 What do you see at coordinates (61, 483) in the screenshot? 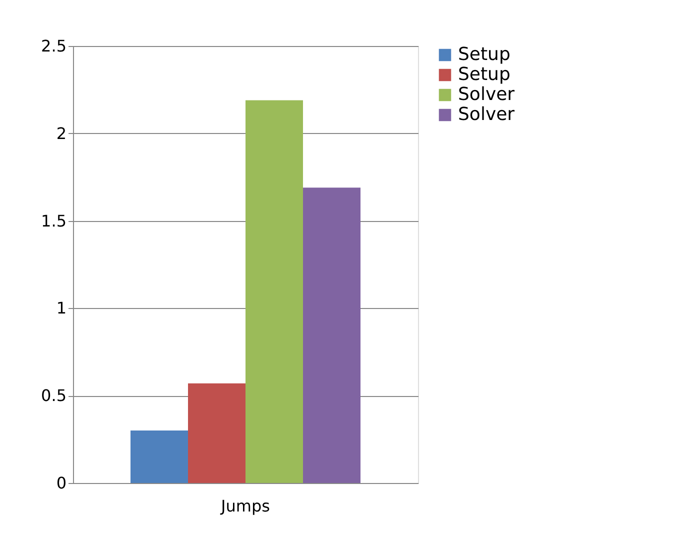
I see `y-tick-label: 0` at bounding box center [61, 483].